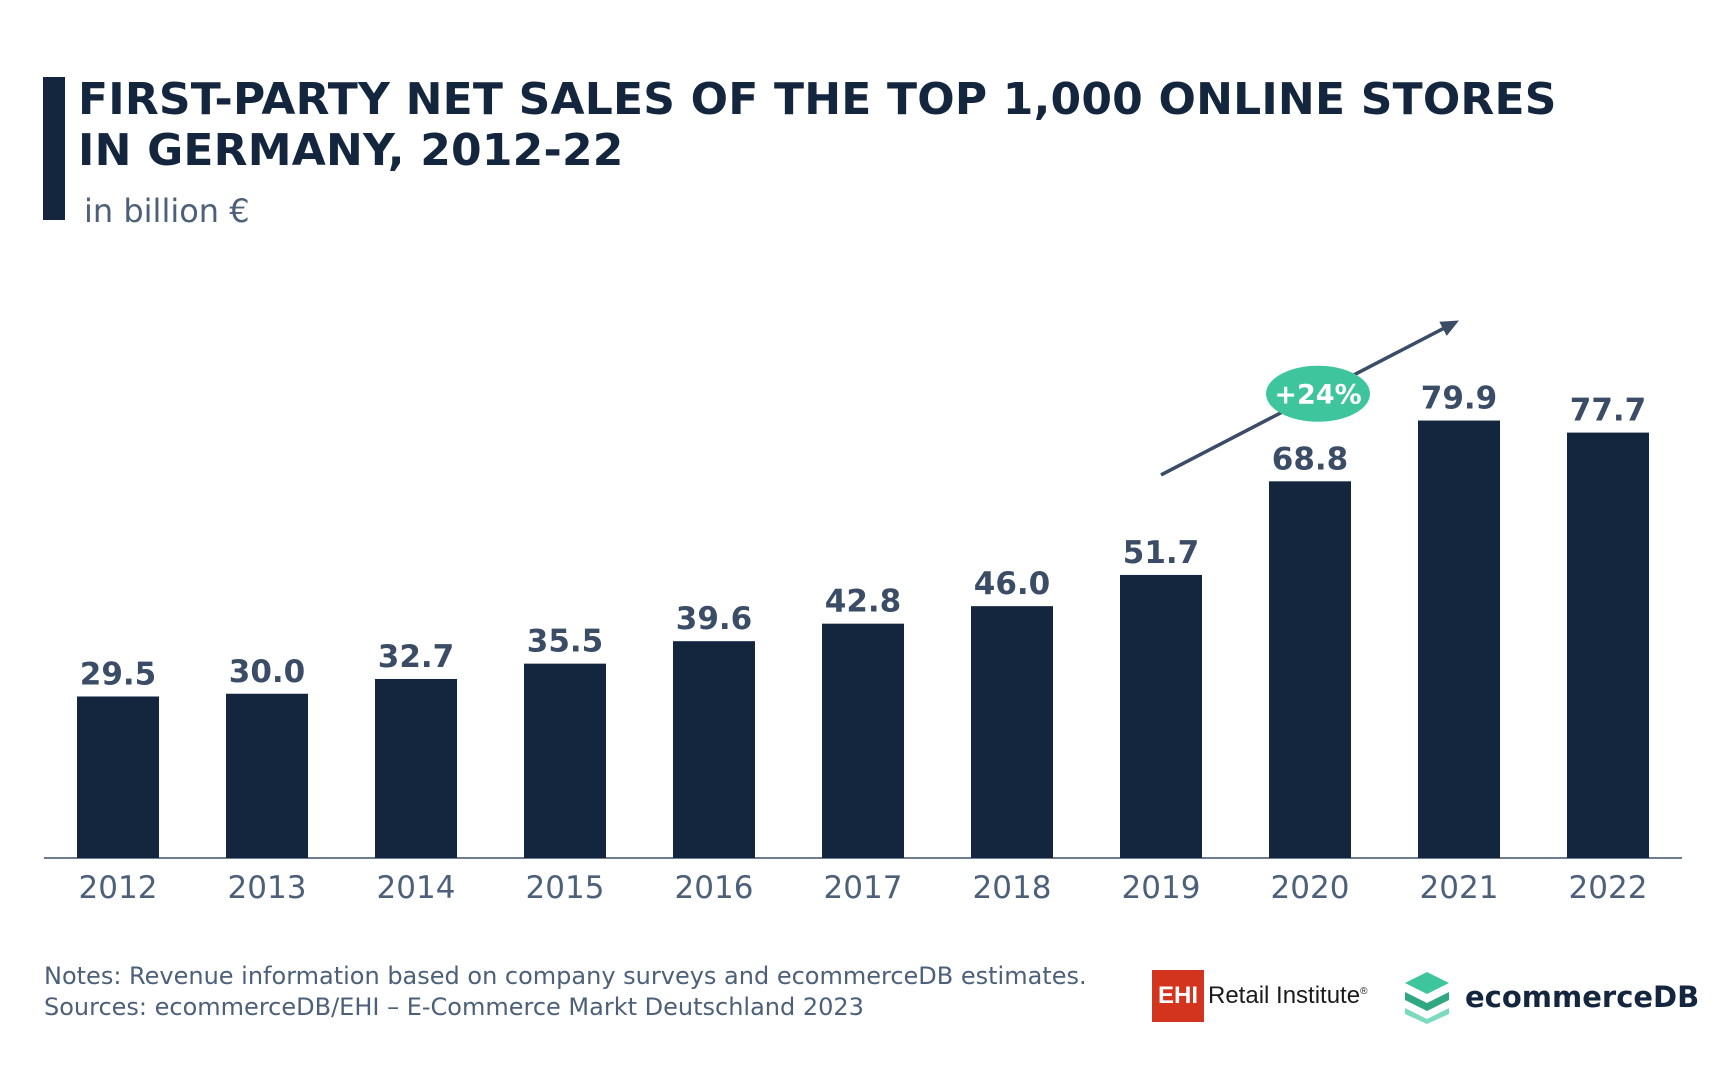 This screenshot has height=1080, width=1711. I want to click on value-label-2022: 77.7, so click(1608, 411).